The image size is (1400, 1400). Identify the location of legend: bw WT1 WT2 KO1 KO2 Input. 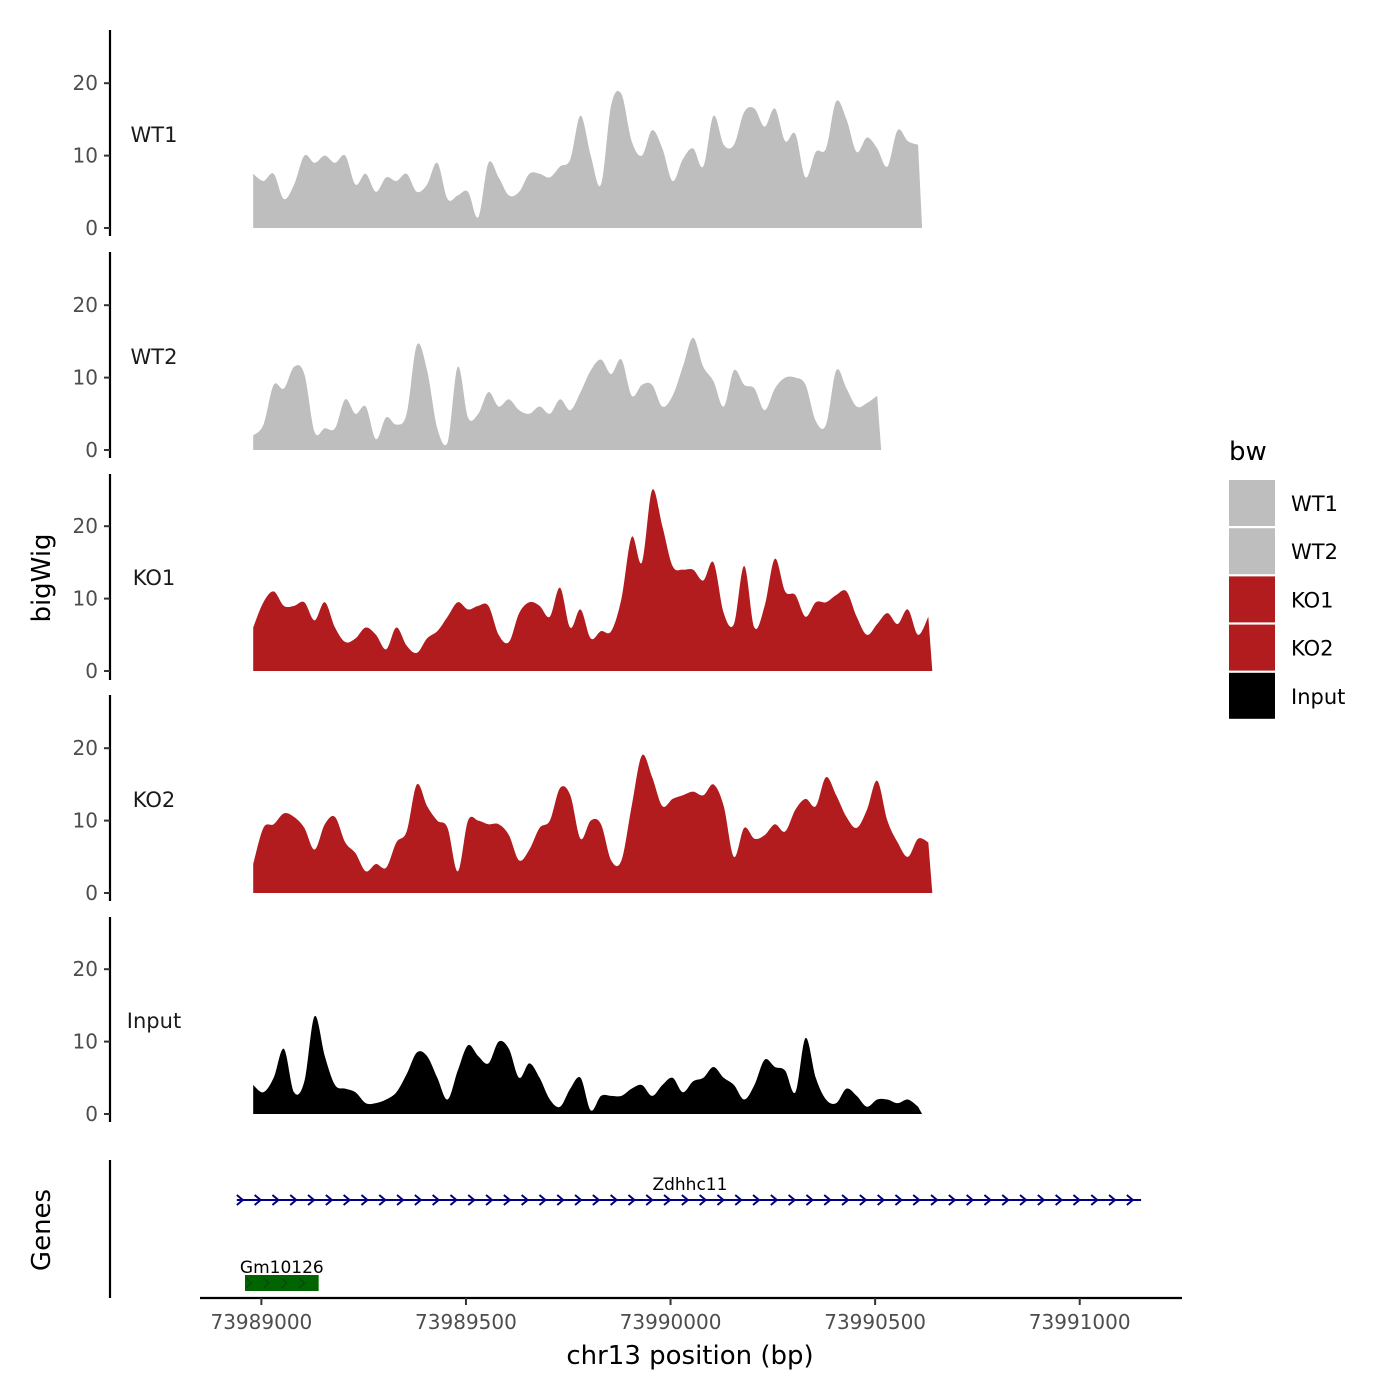
(1287, 578).